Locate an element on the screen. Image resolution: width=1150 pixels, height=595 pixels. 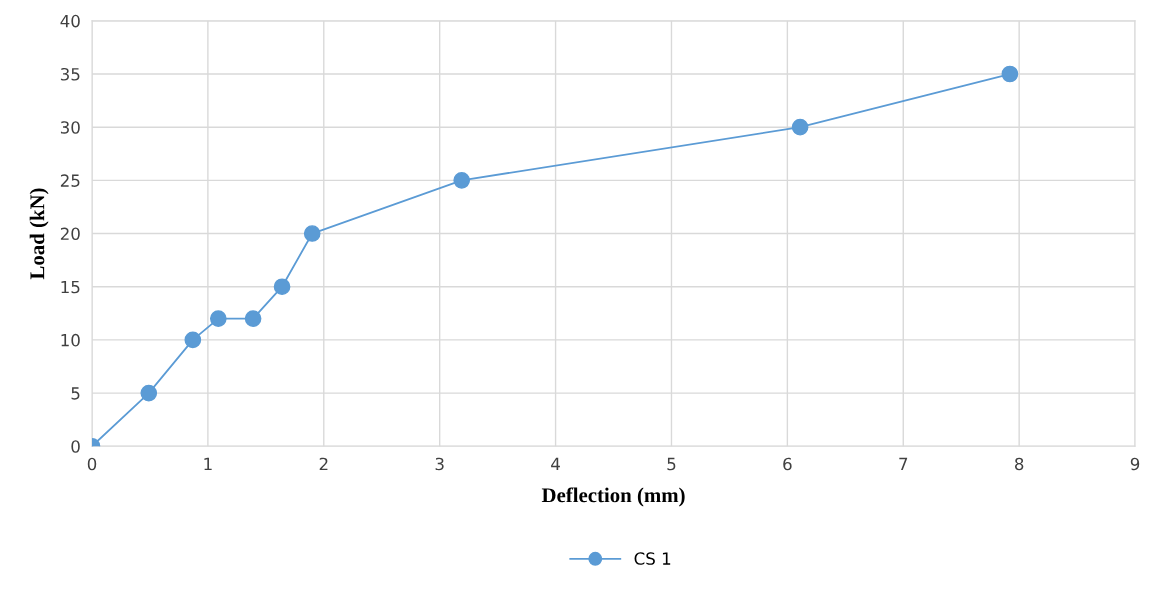
y-tick-label: 20 is located at coordinates (70, 234).